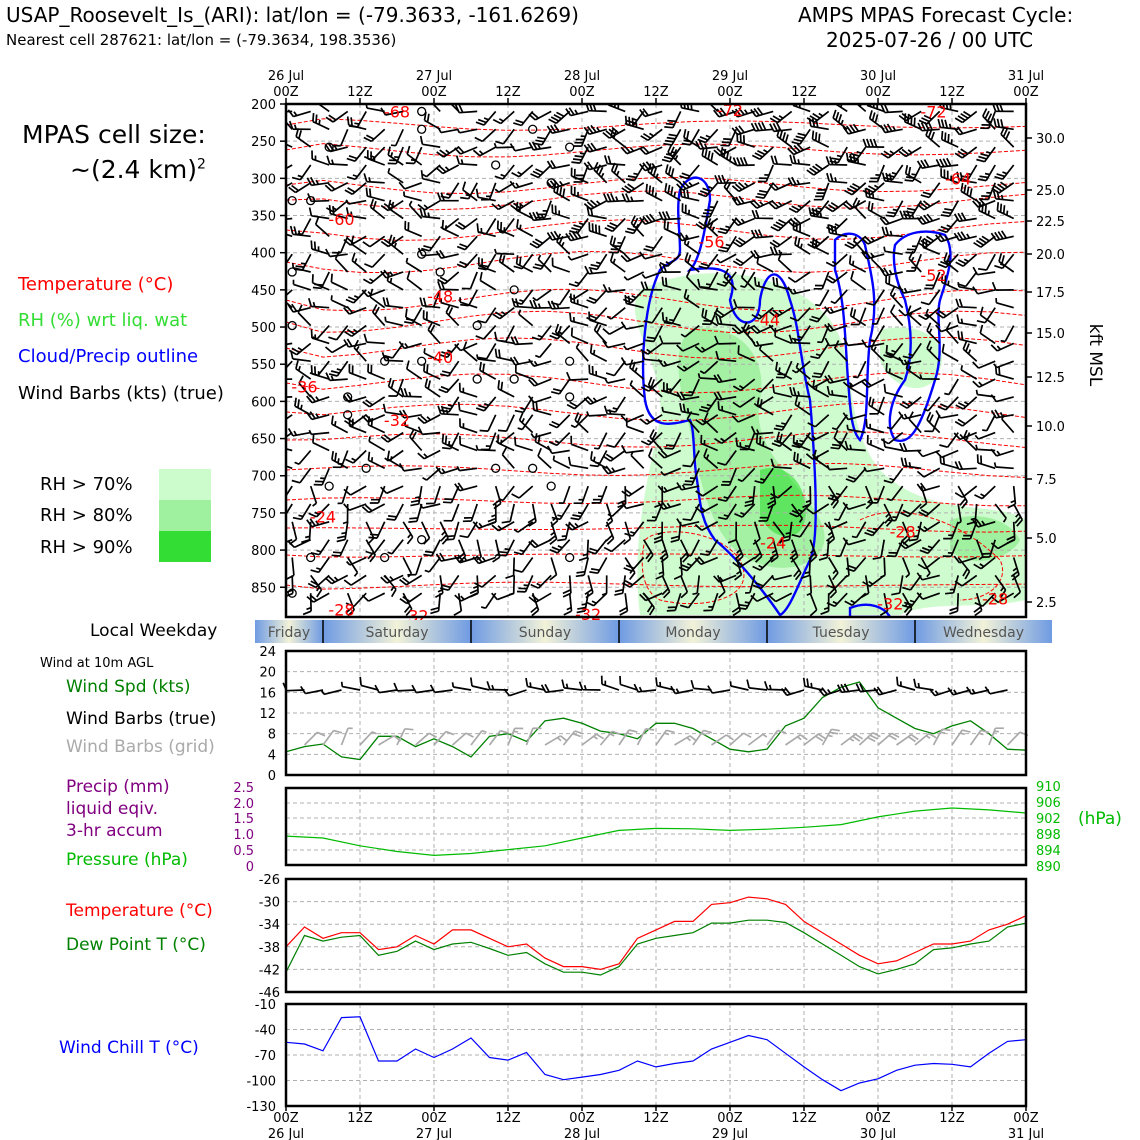 The height and width of the screenshot is (1140, 1140). Describe the element at coordinates (129, 1048) in the screenshot. I see `legend-wind-chill: Wind Chill T (°C)` at that location.